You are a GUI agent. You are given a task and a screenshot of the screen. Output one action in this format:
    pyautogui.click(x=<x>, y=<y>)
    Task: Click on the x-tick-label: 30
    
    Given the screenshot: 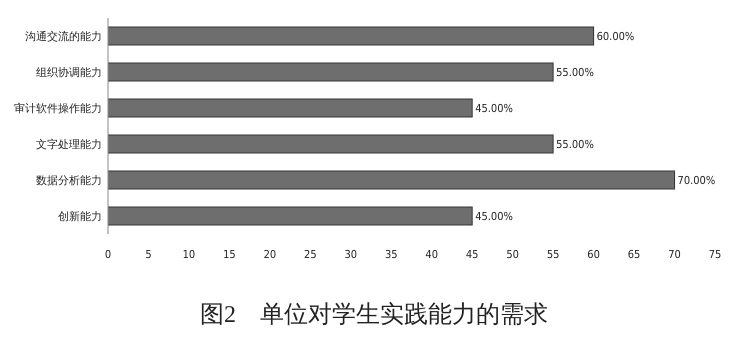 What is the action you would take?
    pyautogui.click(x=351, y=254)
    